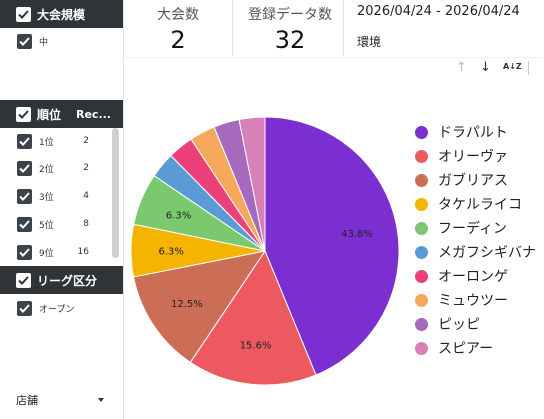 Image resolution: width=544 pixels, height=419 pixels. I want to click on toolbar-divider, so click(528, 68).